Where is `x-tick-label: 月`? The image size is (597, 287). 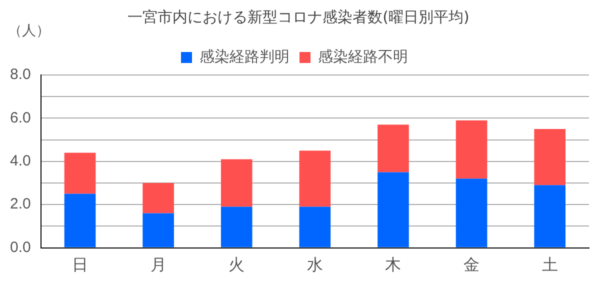 x-tick-label: 月 is located at coordinates (158, 265).